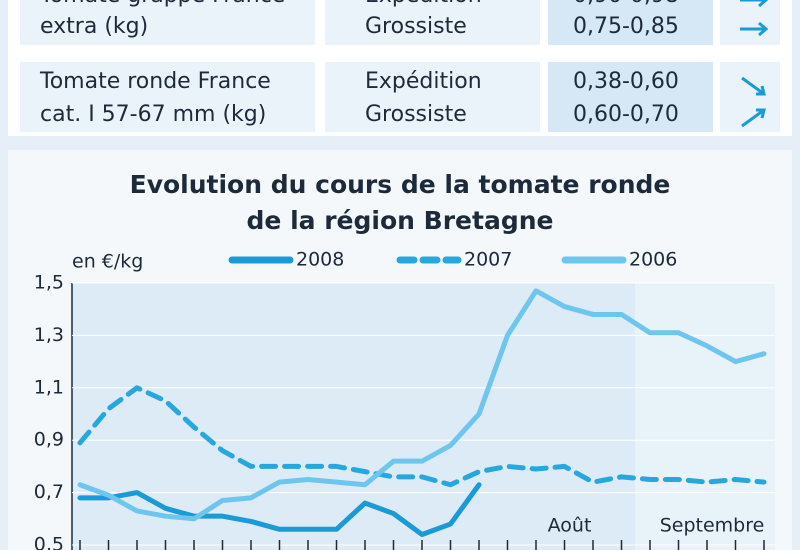 The image size is (800, 550). I want to click on chart-title: Evolution du cours de la tomate ronde, so click(400, 184).